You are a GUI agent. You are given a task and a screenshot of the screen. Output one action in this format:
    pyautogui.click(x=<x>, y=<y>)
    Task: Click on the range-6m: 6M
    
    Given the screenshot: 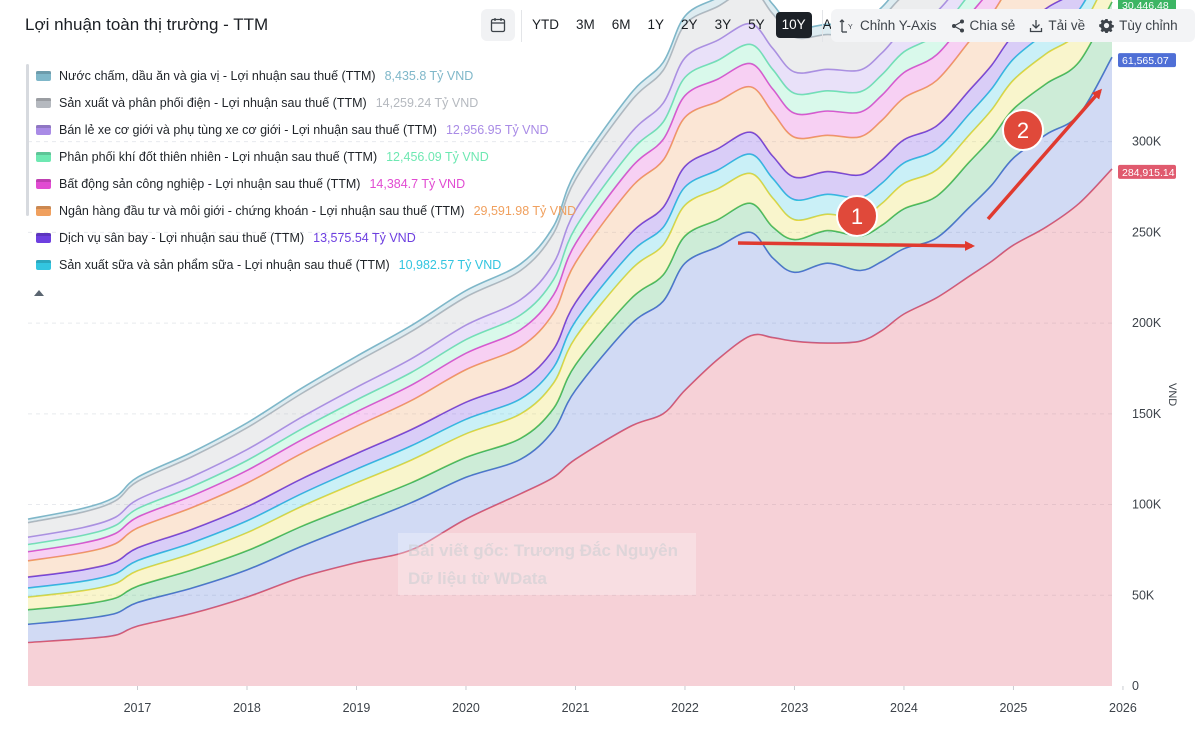 What is the action you would take?
    pyautogui.click(x=621, y=24)
    